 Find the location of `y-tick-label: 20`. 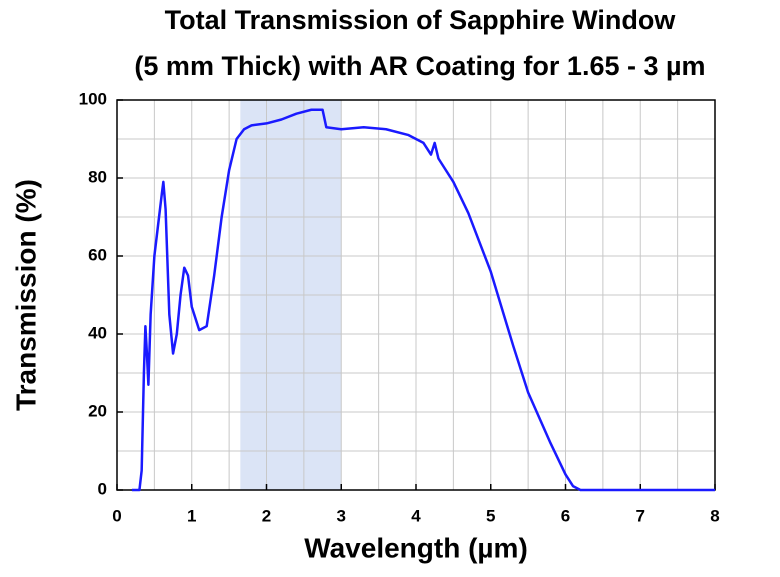

y-tick-label: 20 is located at coordinates (97, 410).